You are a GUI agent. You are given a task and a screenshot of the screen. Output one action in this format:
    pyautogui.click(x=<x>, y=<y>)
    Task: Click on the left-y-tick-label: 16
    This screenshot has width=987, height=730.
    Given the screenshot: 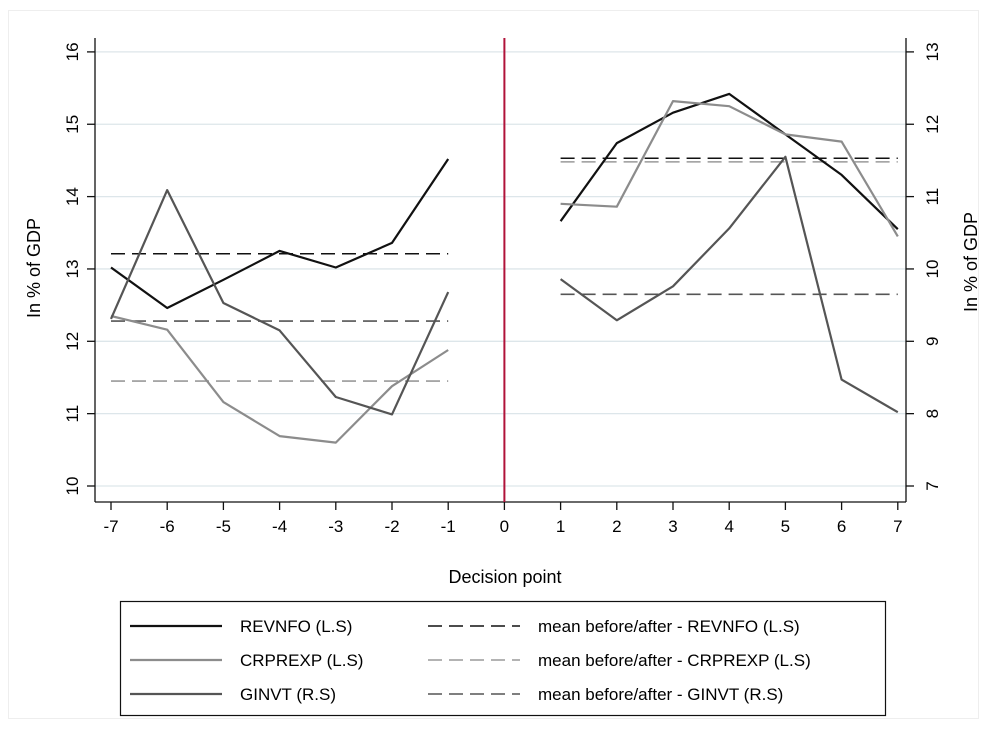 What is the action you would take?
    pyautogui.click(x=72, y=51)
    